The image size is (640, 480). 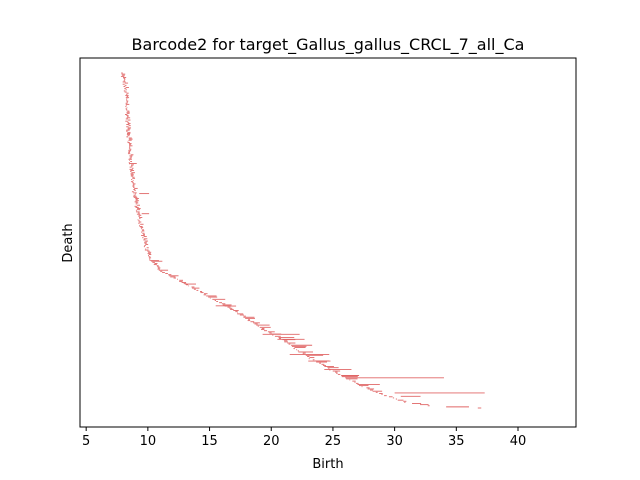 I want to click on x-tick-label: 40, so click(x=518, y=441).